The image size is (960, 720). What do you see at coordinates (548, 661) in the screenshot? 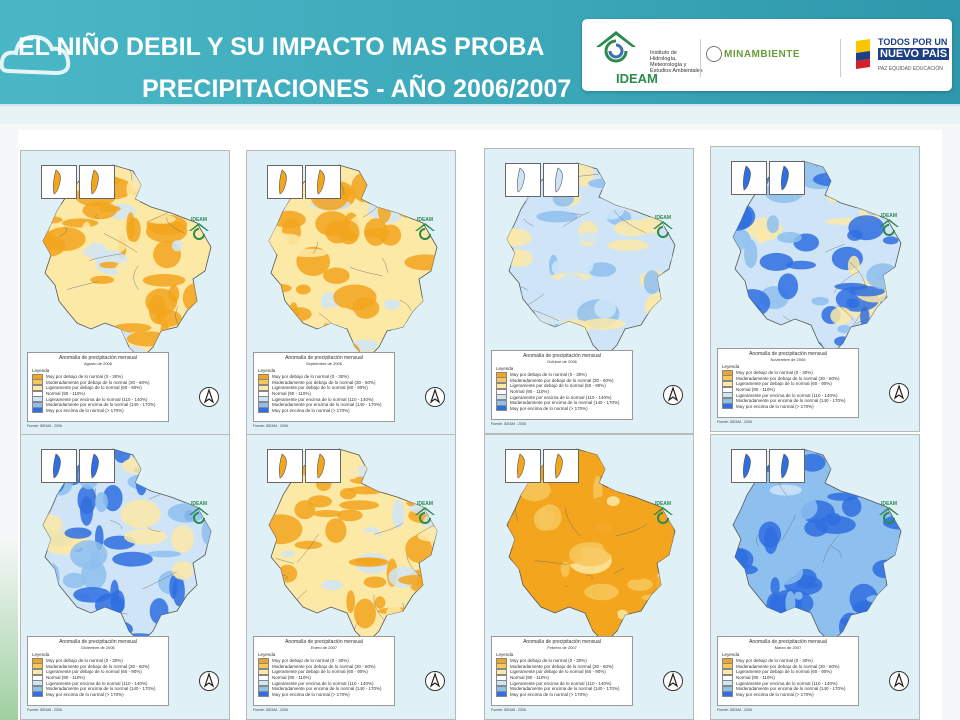
I see `legend-label: Muy por debajo de lo normal (0 - 30%)` at bounding box center [548, 661].